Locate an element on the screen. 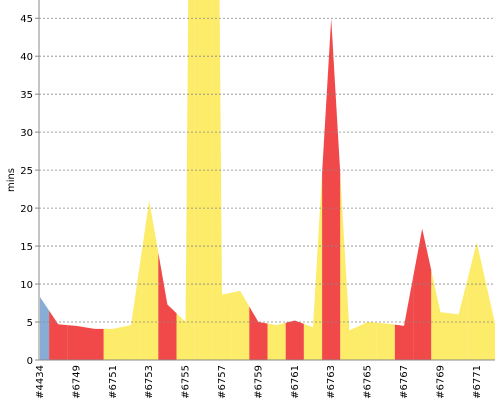  x-tick-label: #6749 is located at coordinates (76, 382).